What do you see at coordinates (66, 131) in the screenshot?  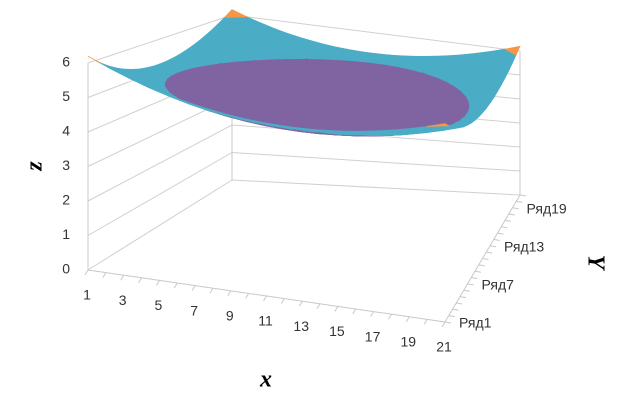 I see `z-tick-label: 4` at bounding box center [66, 131].